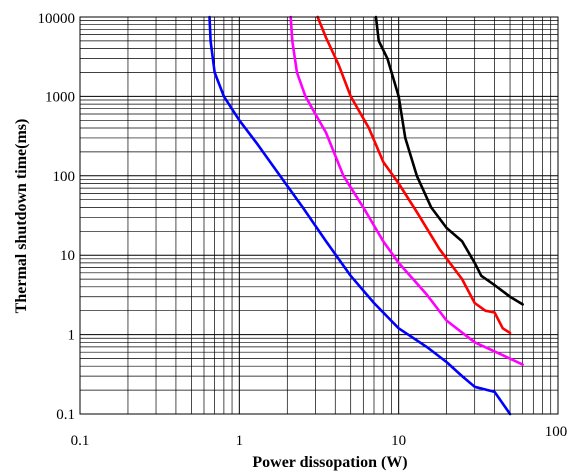 This screenshot has height=475, width=579. I want to click on x-axis-label: Power dissopation (W), so click(329, 462).